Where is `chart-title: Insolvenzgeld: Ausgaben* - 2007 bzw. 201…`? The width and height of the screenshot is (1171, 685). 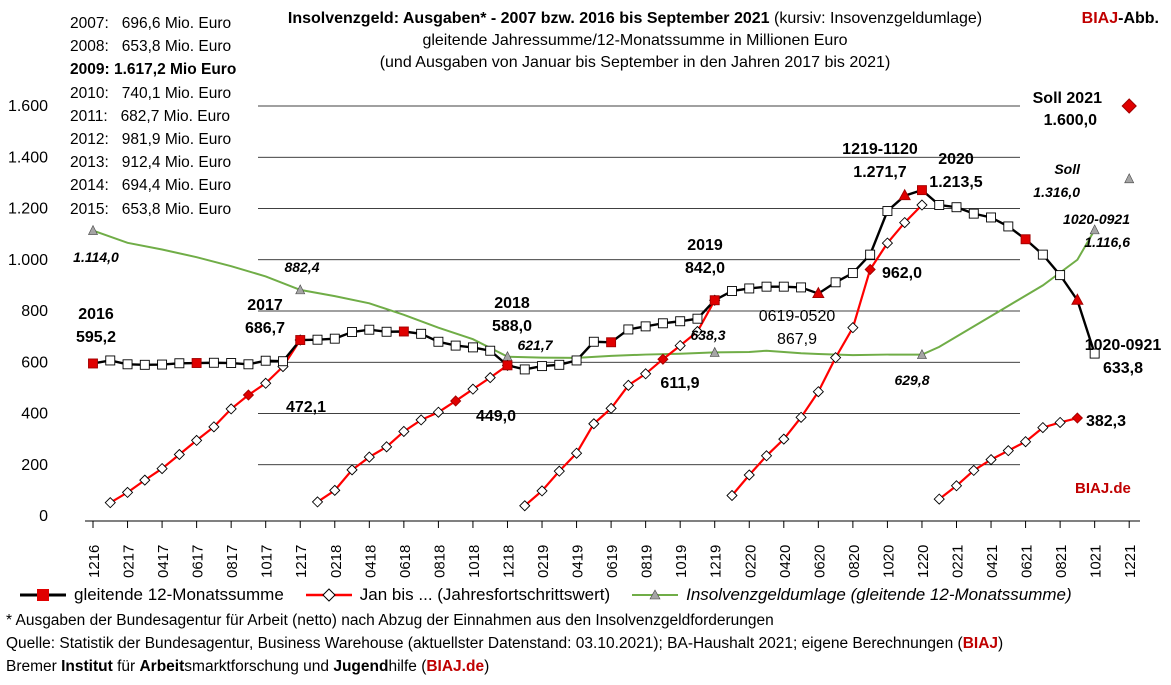
chart-title: Insolvenzgeld: Ausgaben* - 2007 bzw. 201… is located at coordinates (528, 18).